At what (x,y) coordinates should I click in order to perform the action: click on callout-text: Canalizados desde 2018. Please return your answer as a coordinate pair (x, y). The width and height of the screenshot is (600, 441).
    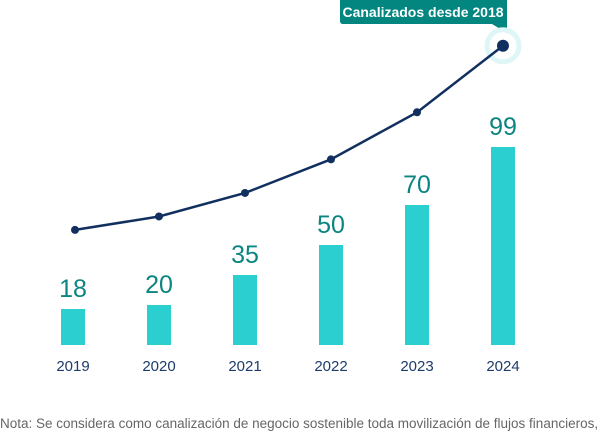
    Looking at the image, I should click on (422, 12).